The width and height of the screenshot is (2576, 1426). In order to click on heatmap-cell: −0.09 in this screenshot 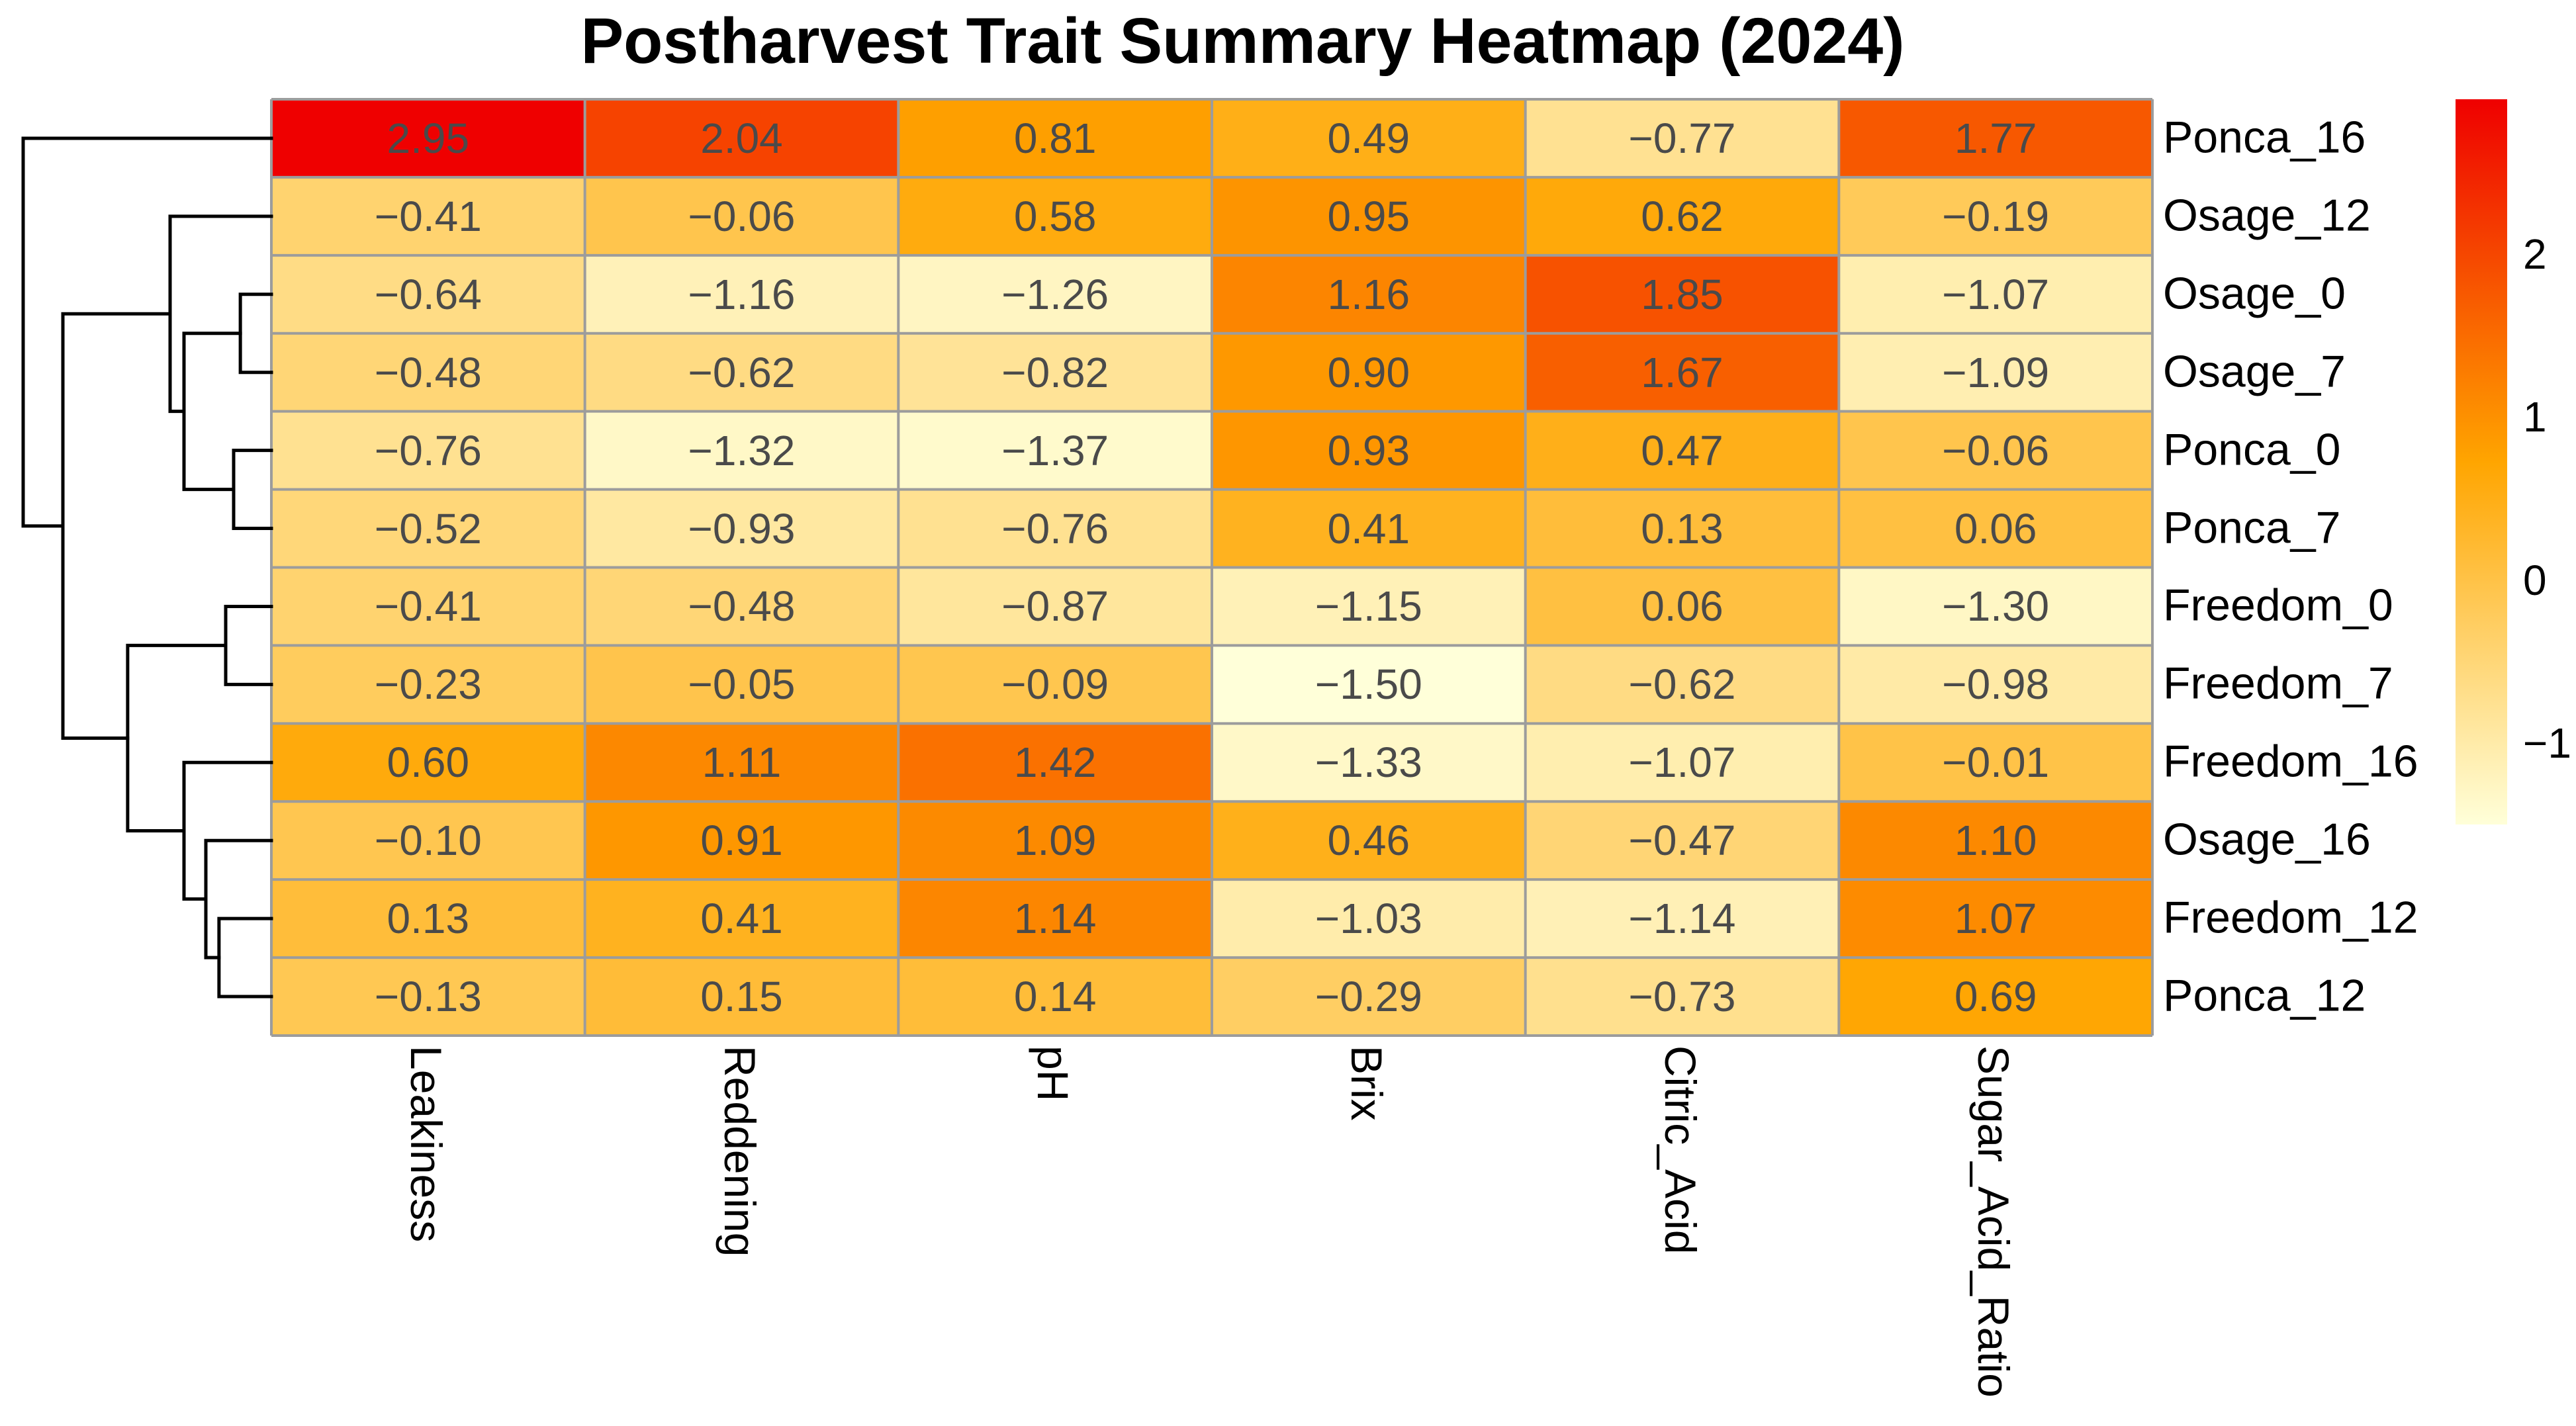, I will do `click(1055, 684)`.